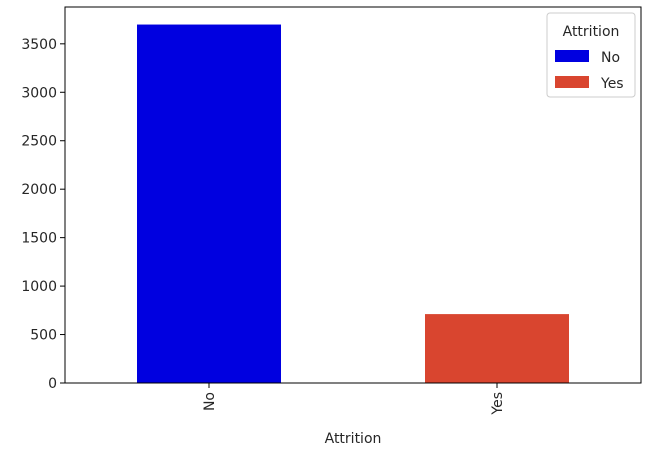 The height and width of the screenshot is (459, 656). What do you see at coordinates (39, 239) in the screenshot?
I see `y-tick-label: 1500` at bounding box center [39, 239].